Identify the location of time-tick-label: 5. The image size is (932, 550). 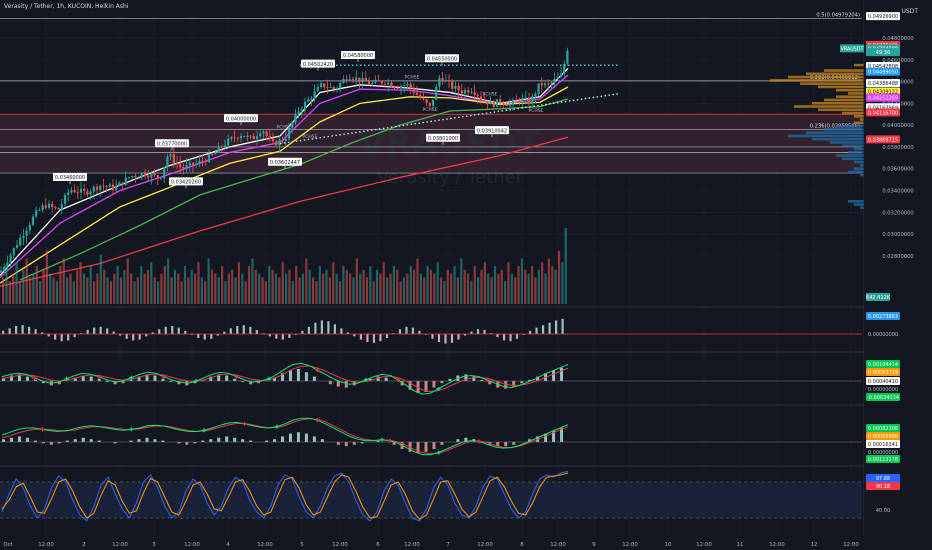
(301, 545).